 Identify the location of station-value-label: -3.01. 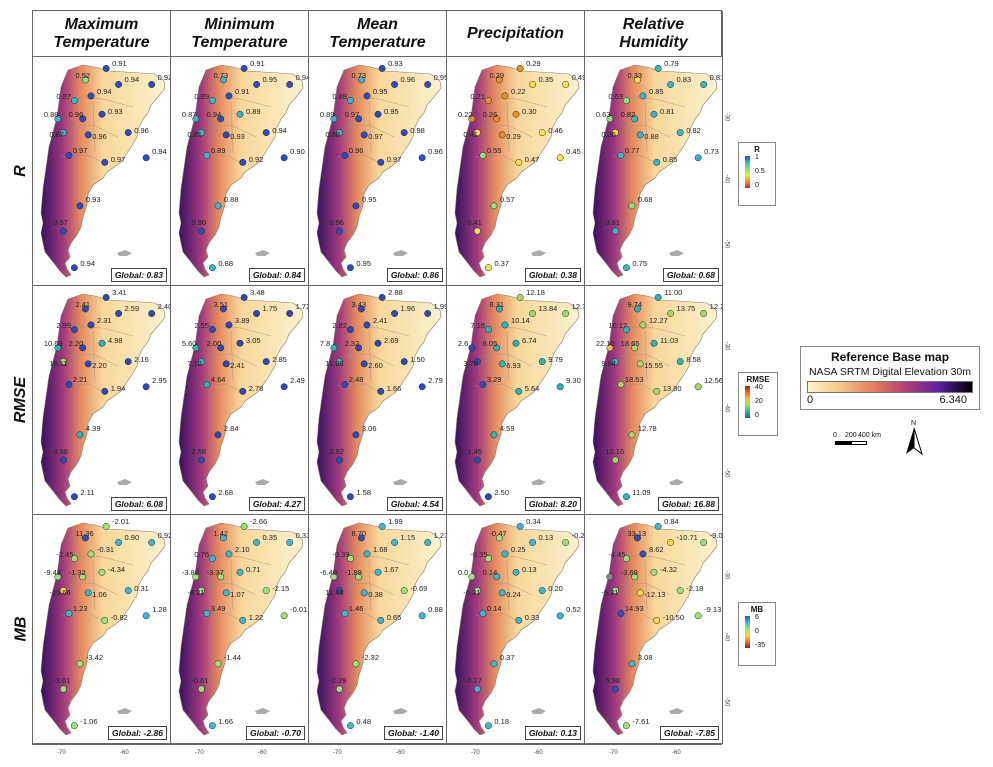
(62, 681).